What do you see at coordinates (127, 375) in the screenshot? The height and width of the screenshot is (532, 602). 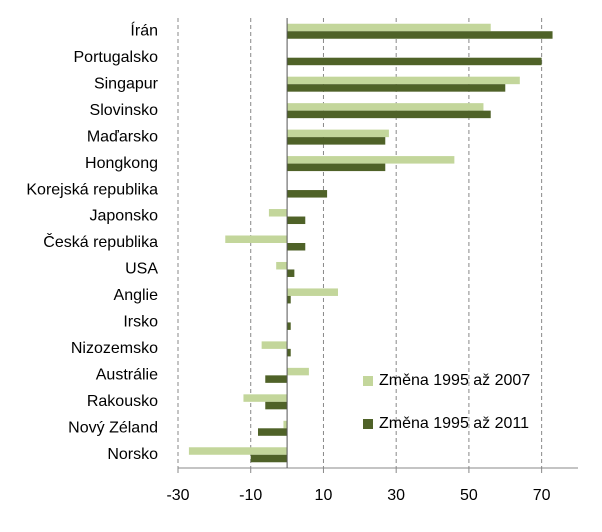 I see `y-tick-label: Austrálie` at bounding box center [127, 375].